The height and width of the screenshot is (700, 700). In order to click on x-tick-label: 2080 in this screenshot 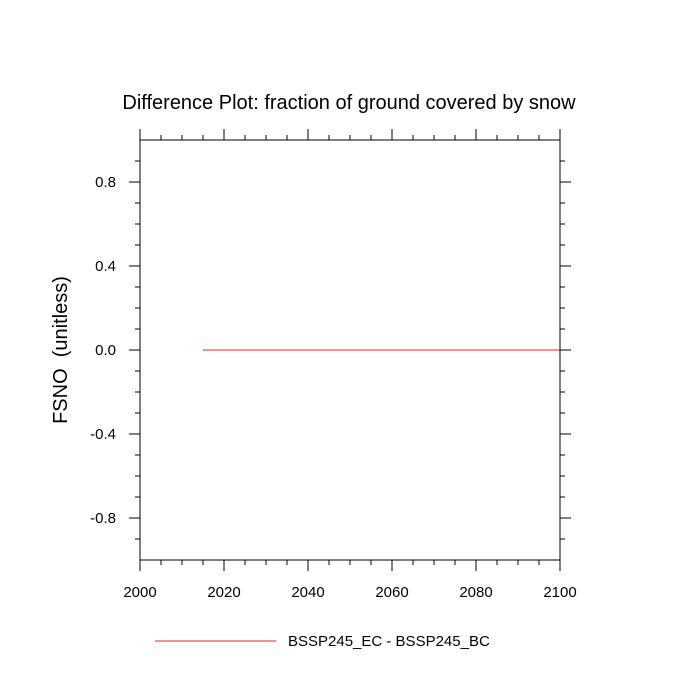, I will do `click(475, 592)`.